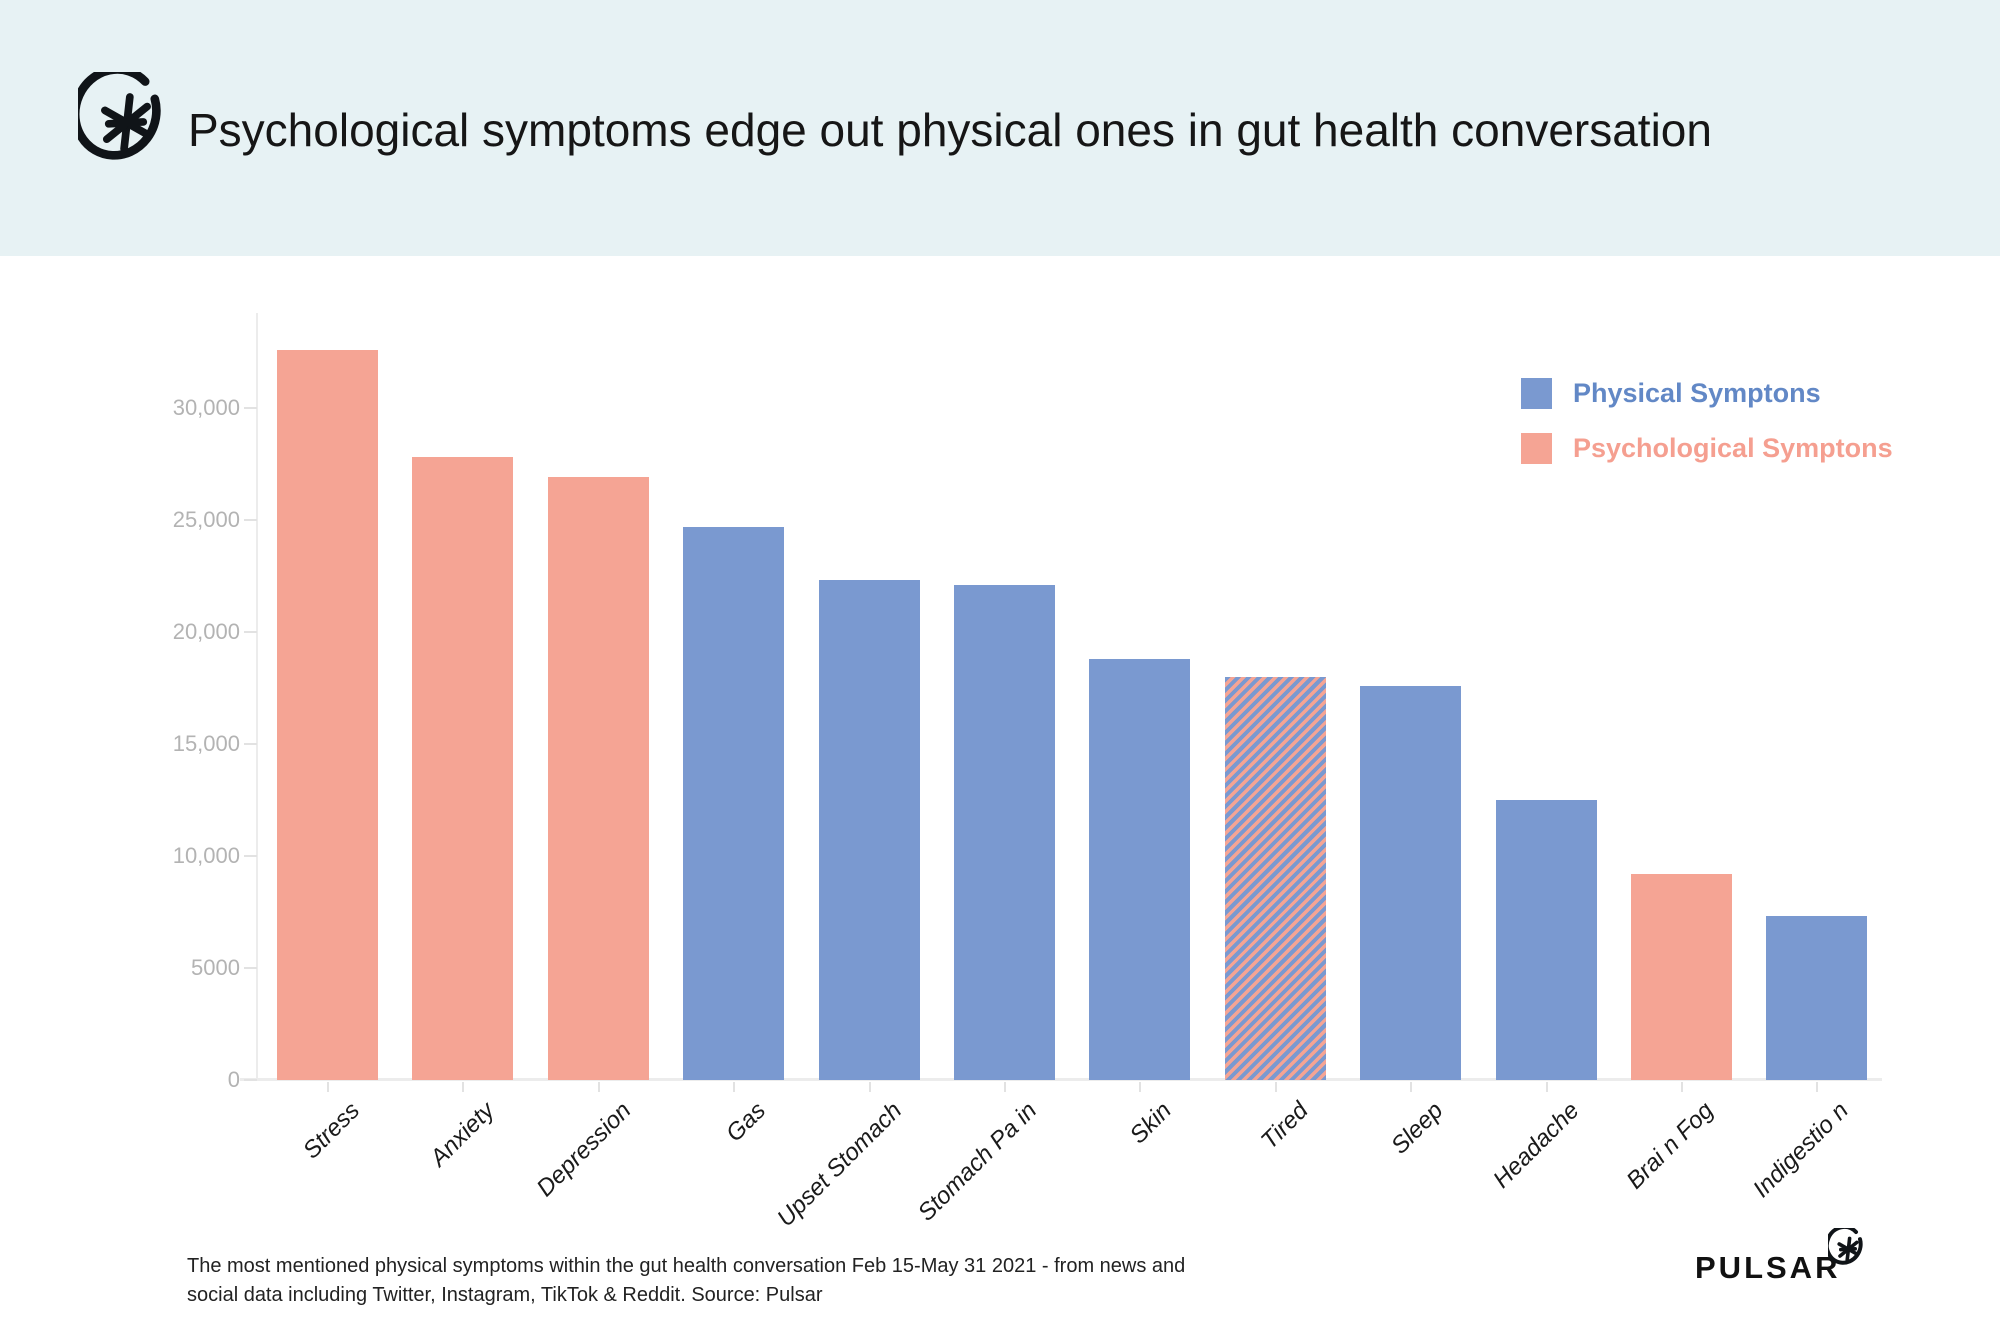  What do you see at coordinates (206, 631) in the screenshot?
I see `y-axis-tick-label: 20,000` at bounding box center [206, 631].